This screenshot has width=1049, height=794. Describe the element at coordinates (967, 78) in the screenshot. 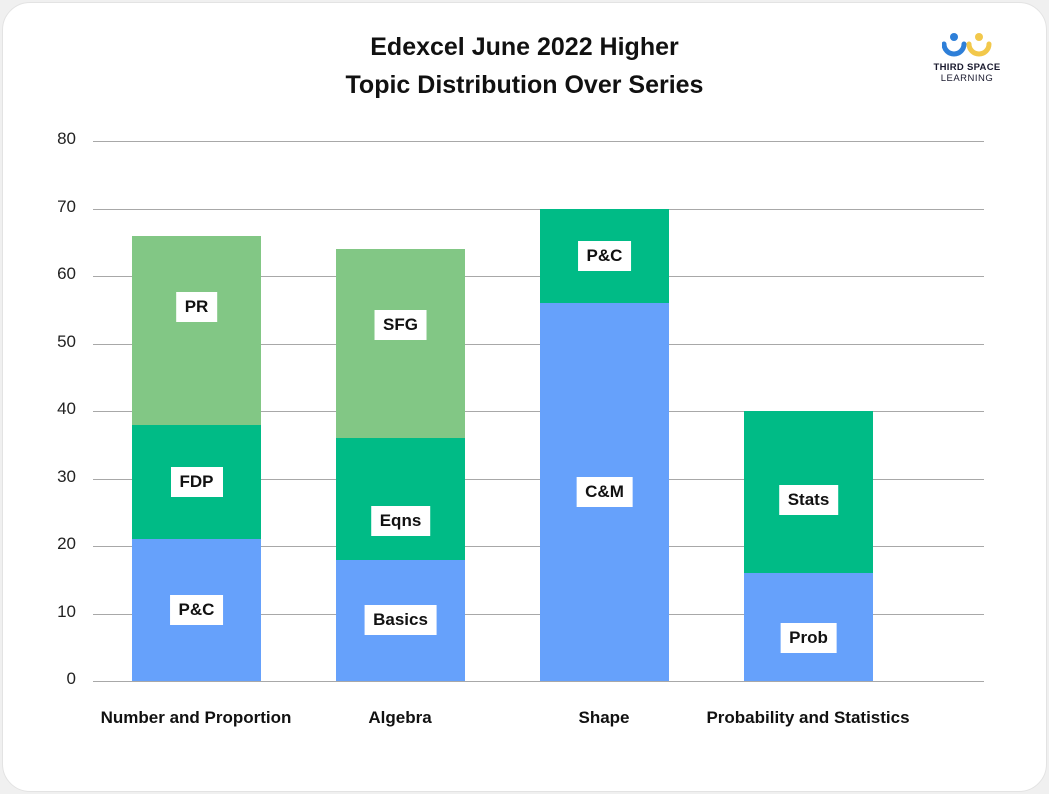

I see `logo-text-line2: LEARNING` at that location.